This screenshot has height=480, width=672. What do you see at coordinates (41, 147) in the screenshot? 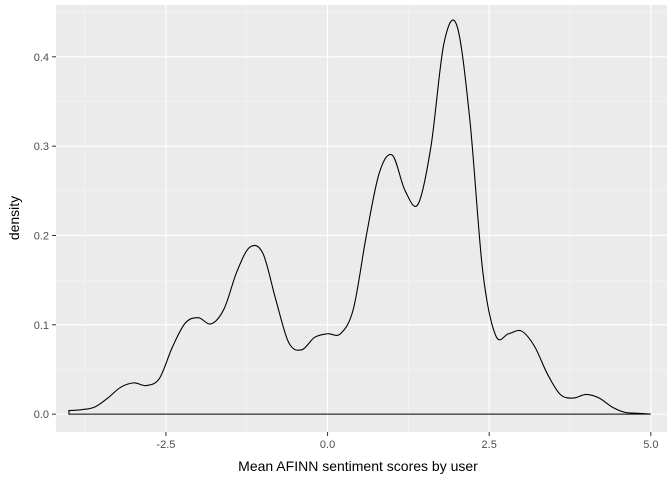
I see `y-tick-label-3: 0.3` at bounding box center [41, 147].